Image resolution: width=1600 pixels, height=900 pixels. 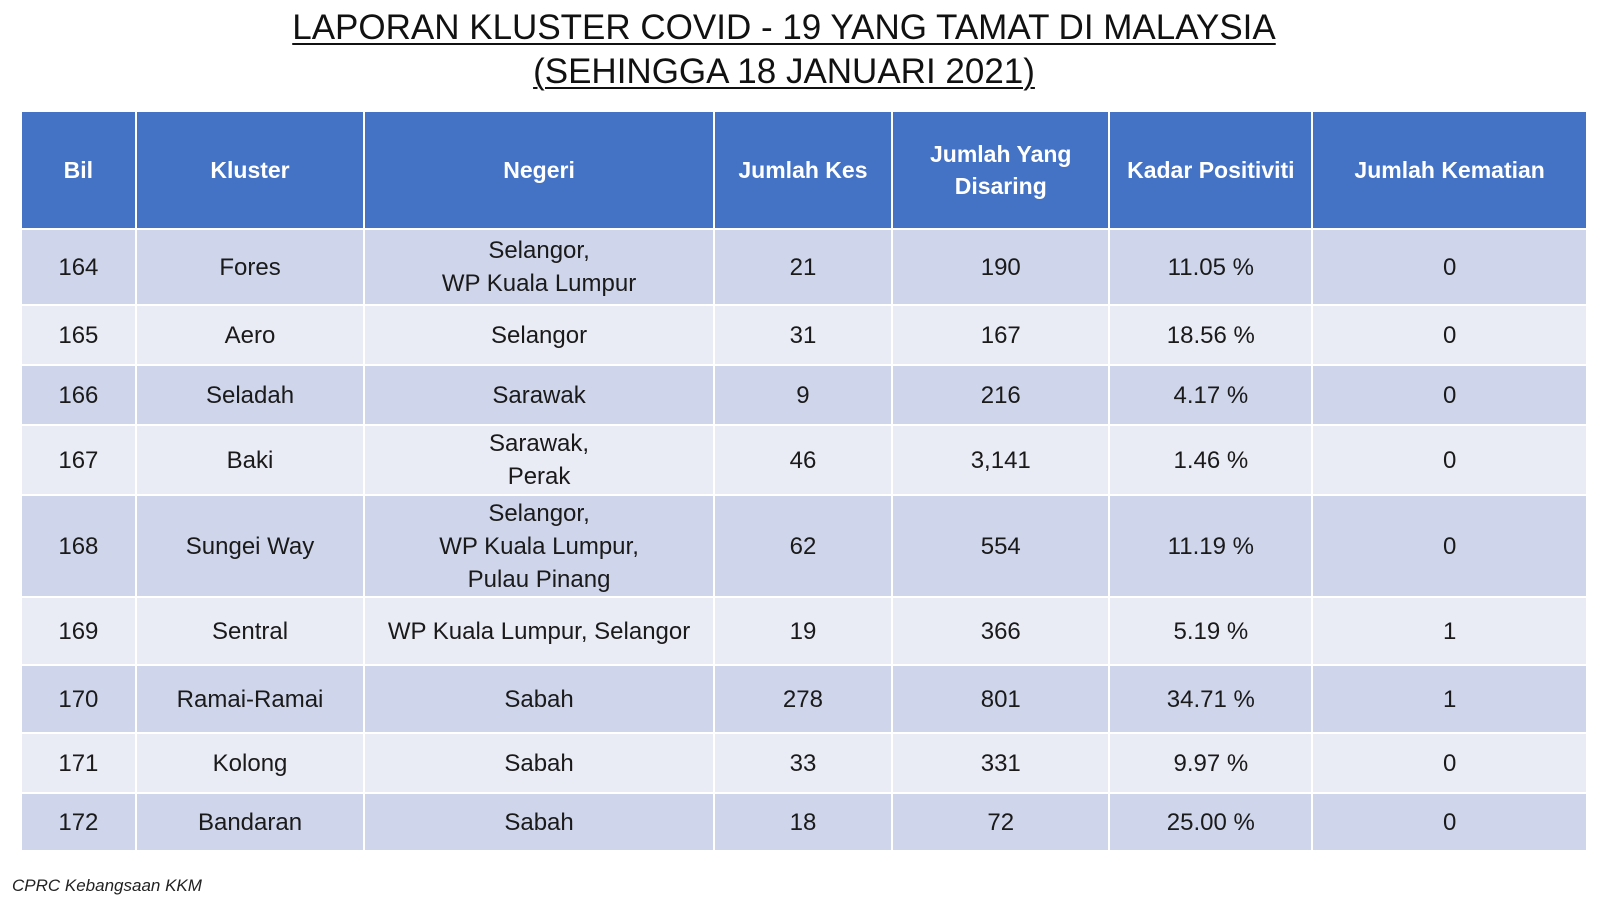 I want to click on cell-kadar-positiviti: 11.05 %, so click(x=1211, y=267).